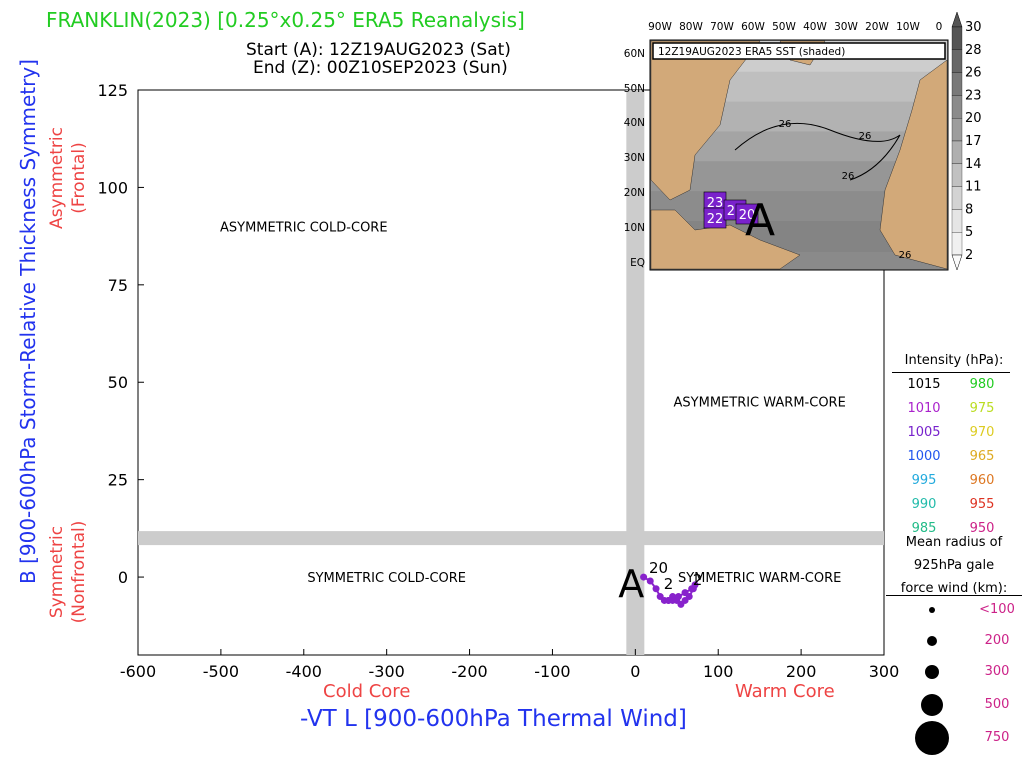 This screenshot has width=1024, height=768. Describe the element at coordinates (112, 187) in the screenshot. I see `y-tick-label: 100` at that location.